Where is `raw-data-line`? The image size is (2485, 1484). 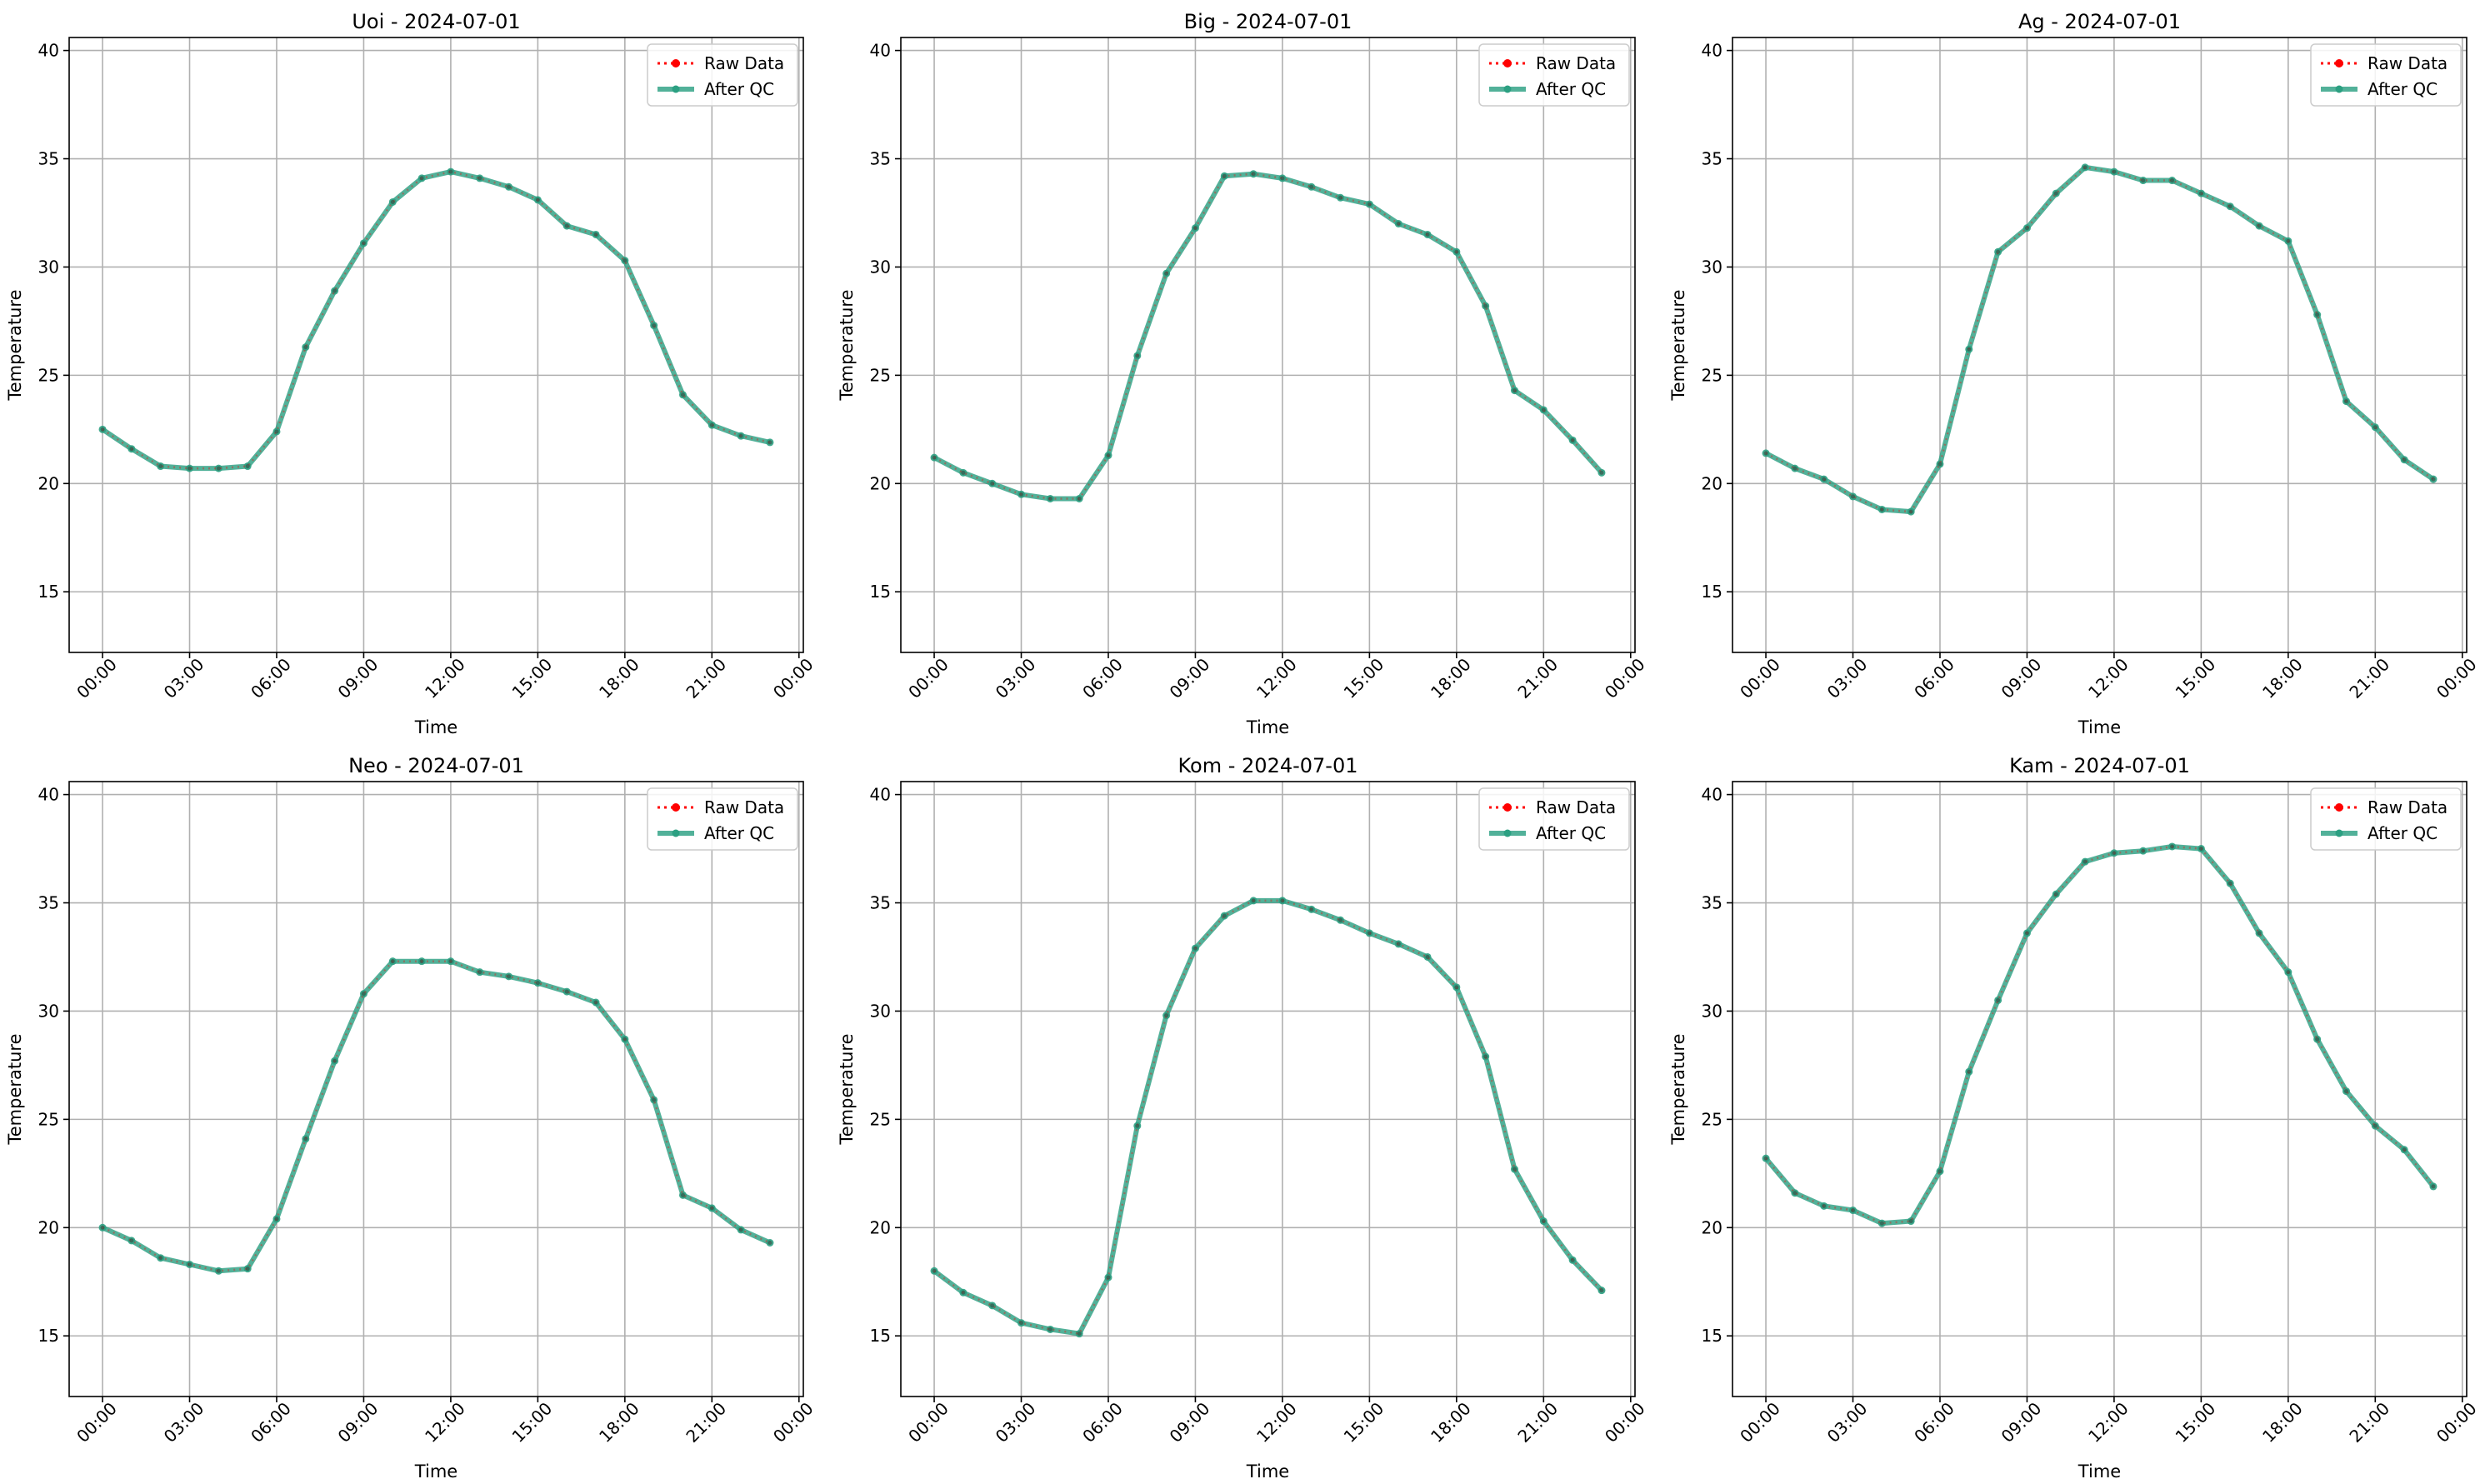 raw-data-line is located at coordinates (436, 1116).